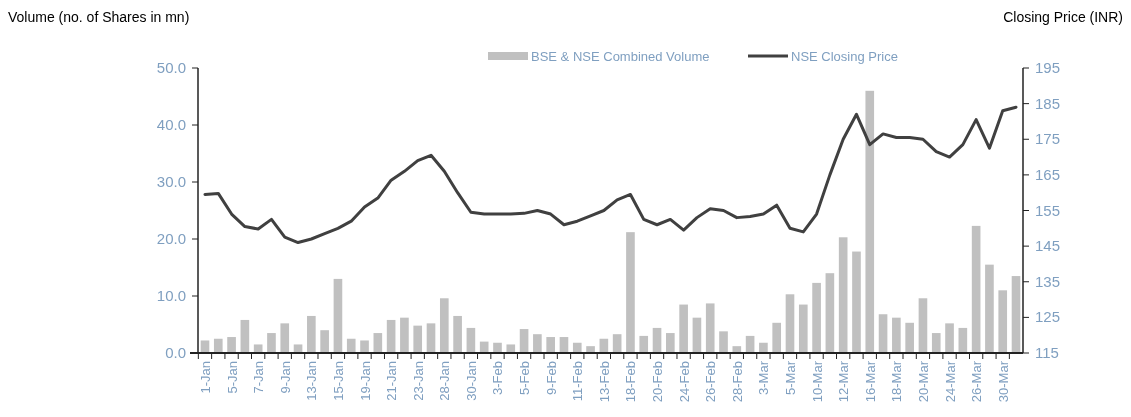 This screenshot has width=1131, height=417. Describe the element at coordinates (870, 381) in the screenshot. I see `x-tick-label: 16-Mar` at that location.